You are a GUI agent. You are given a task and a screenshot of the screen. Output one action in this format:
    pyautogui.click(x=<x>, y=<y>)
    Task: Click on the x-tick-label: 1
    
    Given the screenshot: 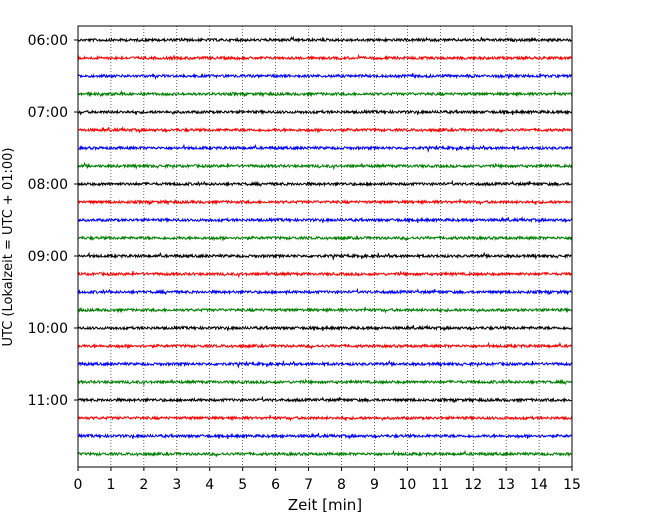 What is the action you would take?
    pyautogui.click(x=110, y=485)
    